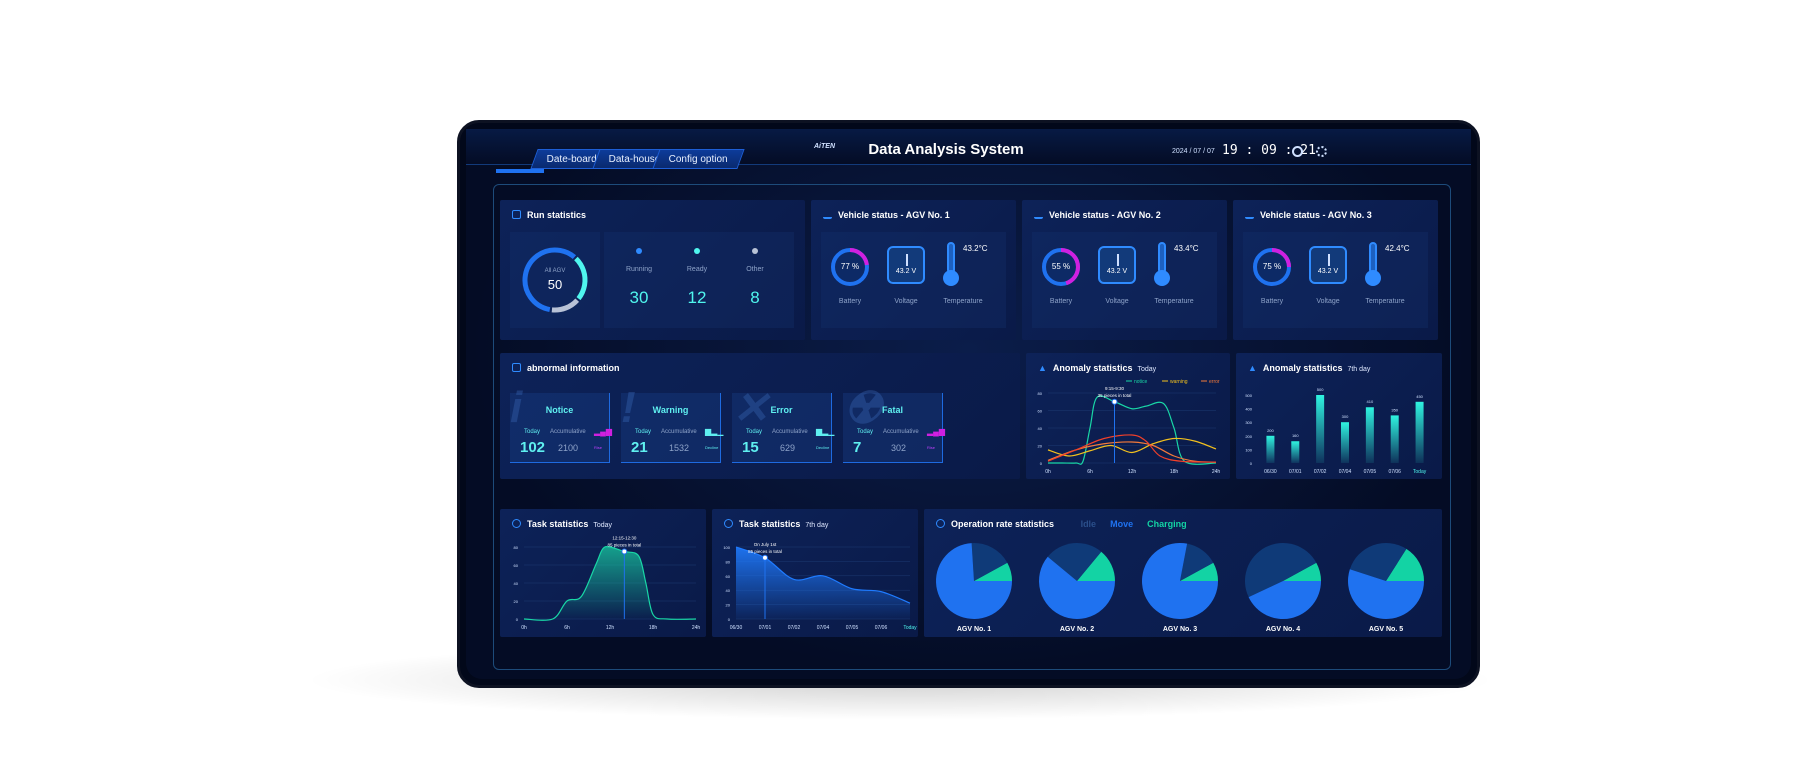  I want to click on y-tick-label: 400, so click(1248, 409).